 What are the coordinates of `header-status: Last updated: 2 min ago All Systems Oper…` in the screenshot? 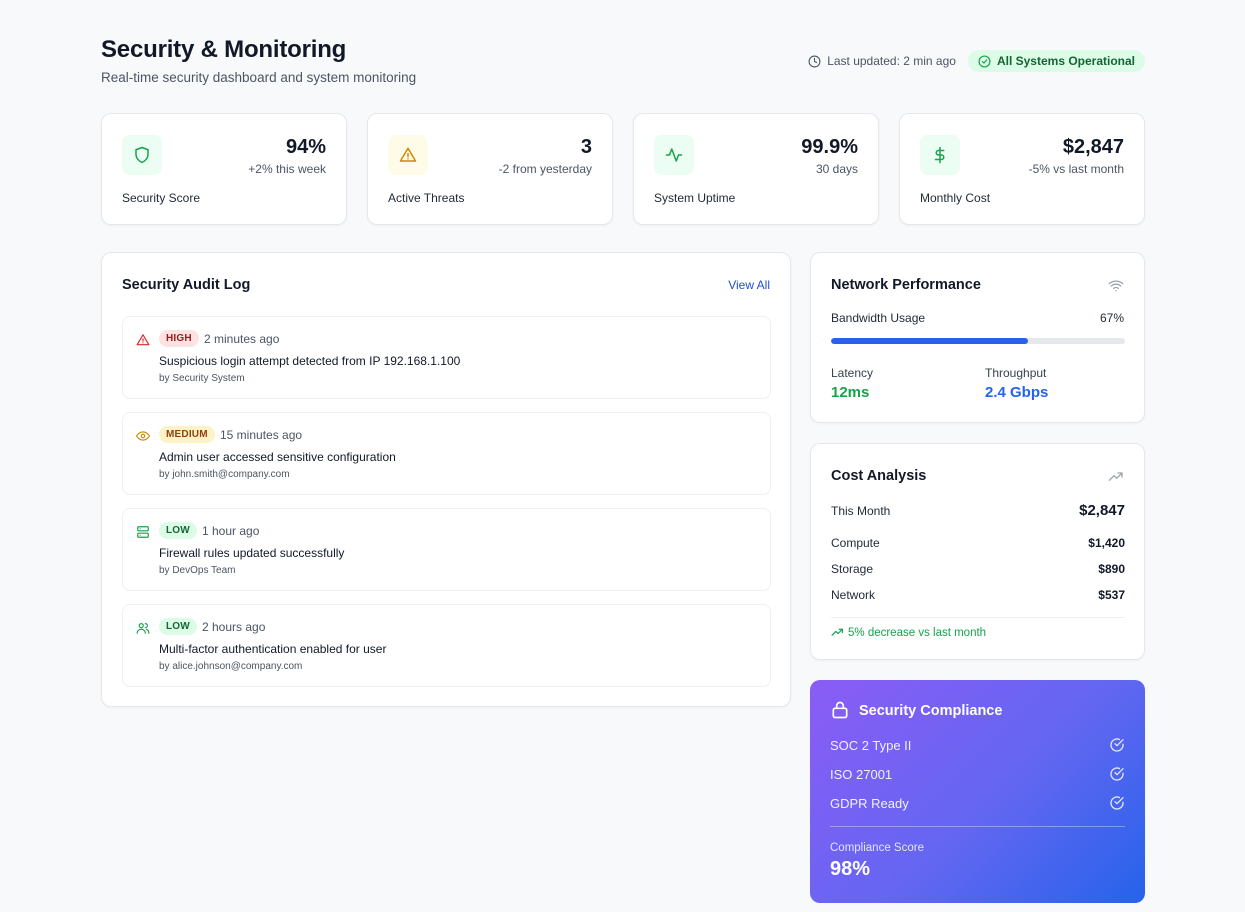 It's located at (976, 61).